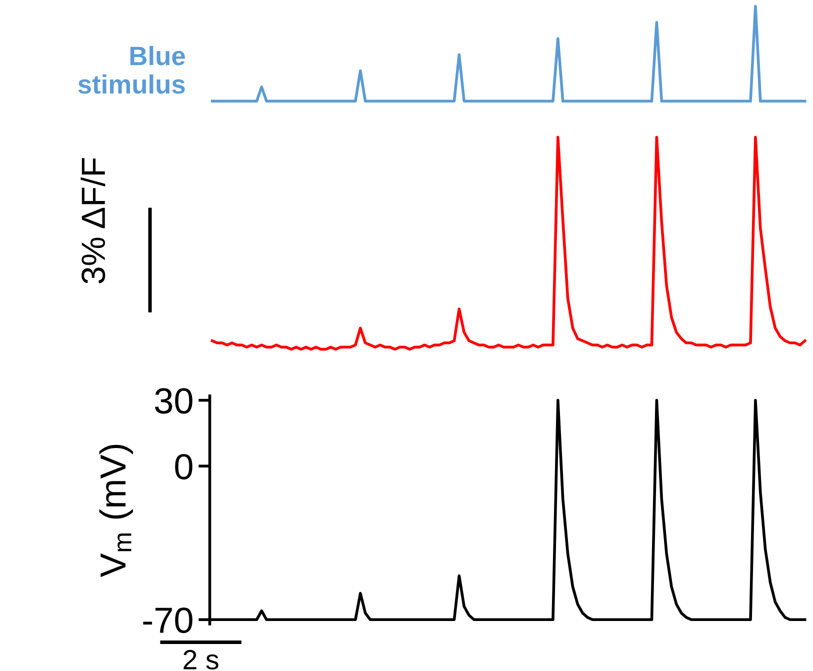  I want to click on y-tick-label: 0, so click(183, 467).